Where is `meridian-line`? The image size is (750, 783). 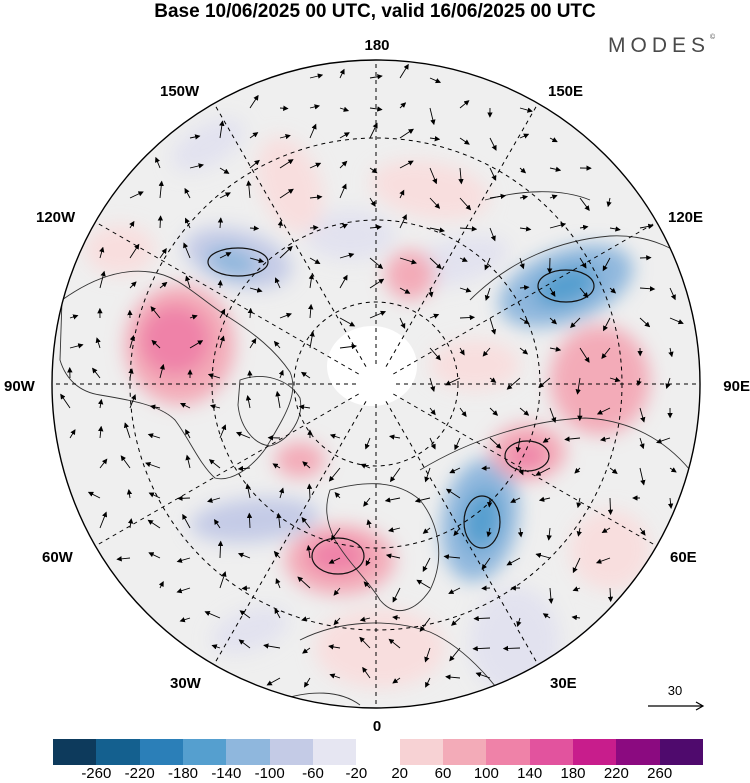 meridian-line is located at coordinates (227, 470).